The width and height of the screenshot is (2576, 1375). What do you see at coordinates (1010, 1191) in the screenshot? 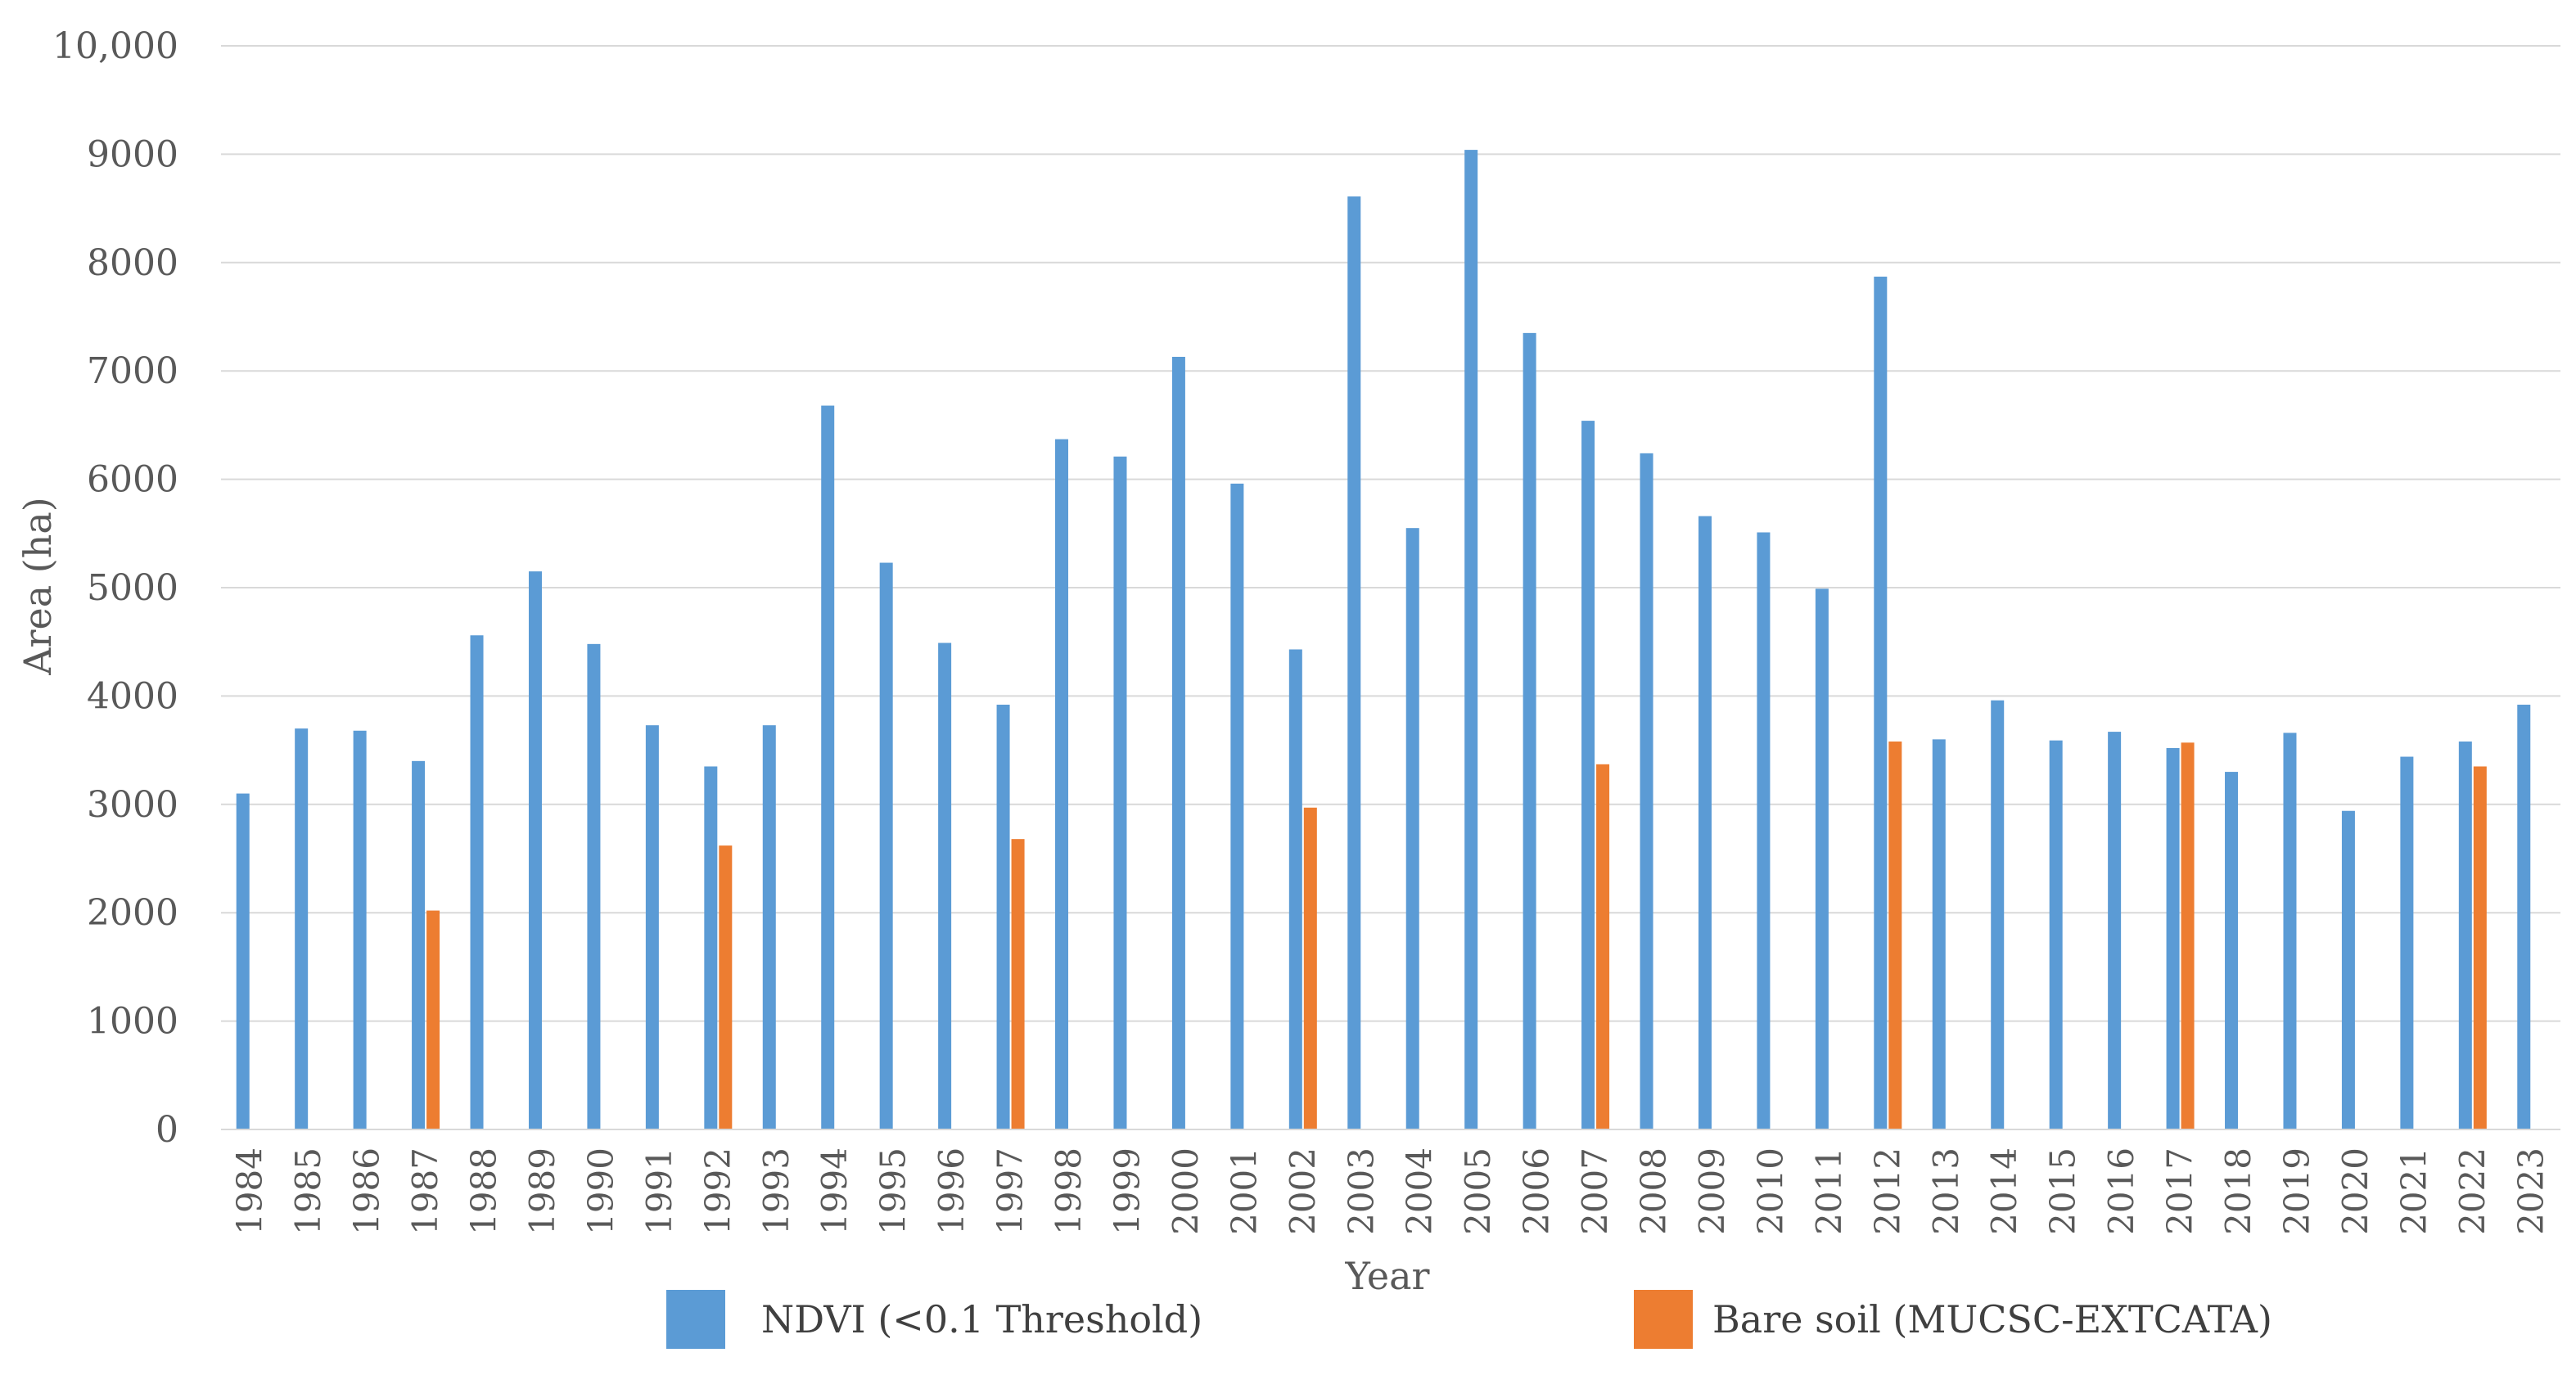
I see `x-tick-label: 1997` at bounding box center [1010, 1191].